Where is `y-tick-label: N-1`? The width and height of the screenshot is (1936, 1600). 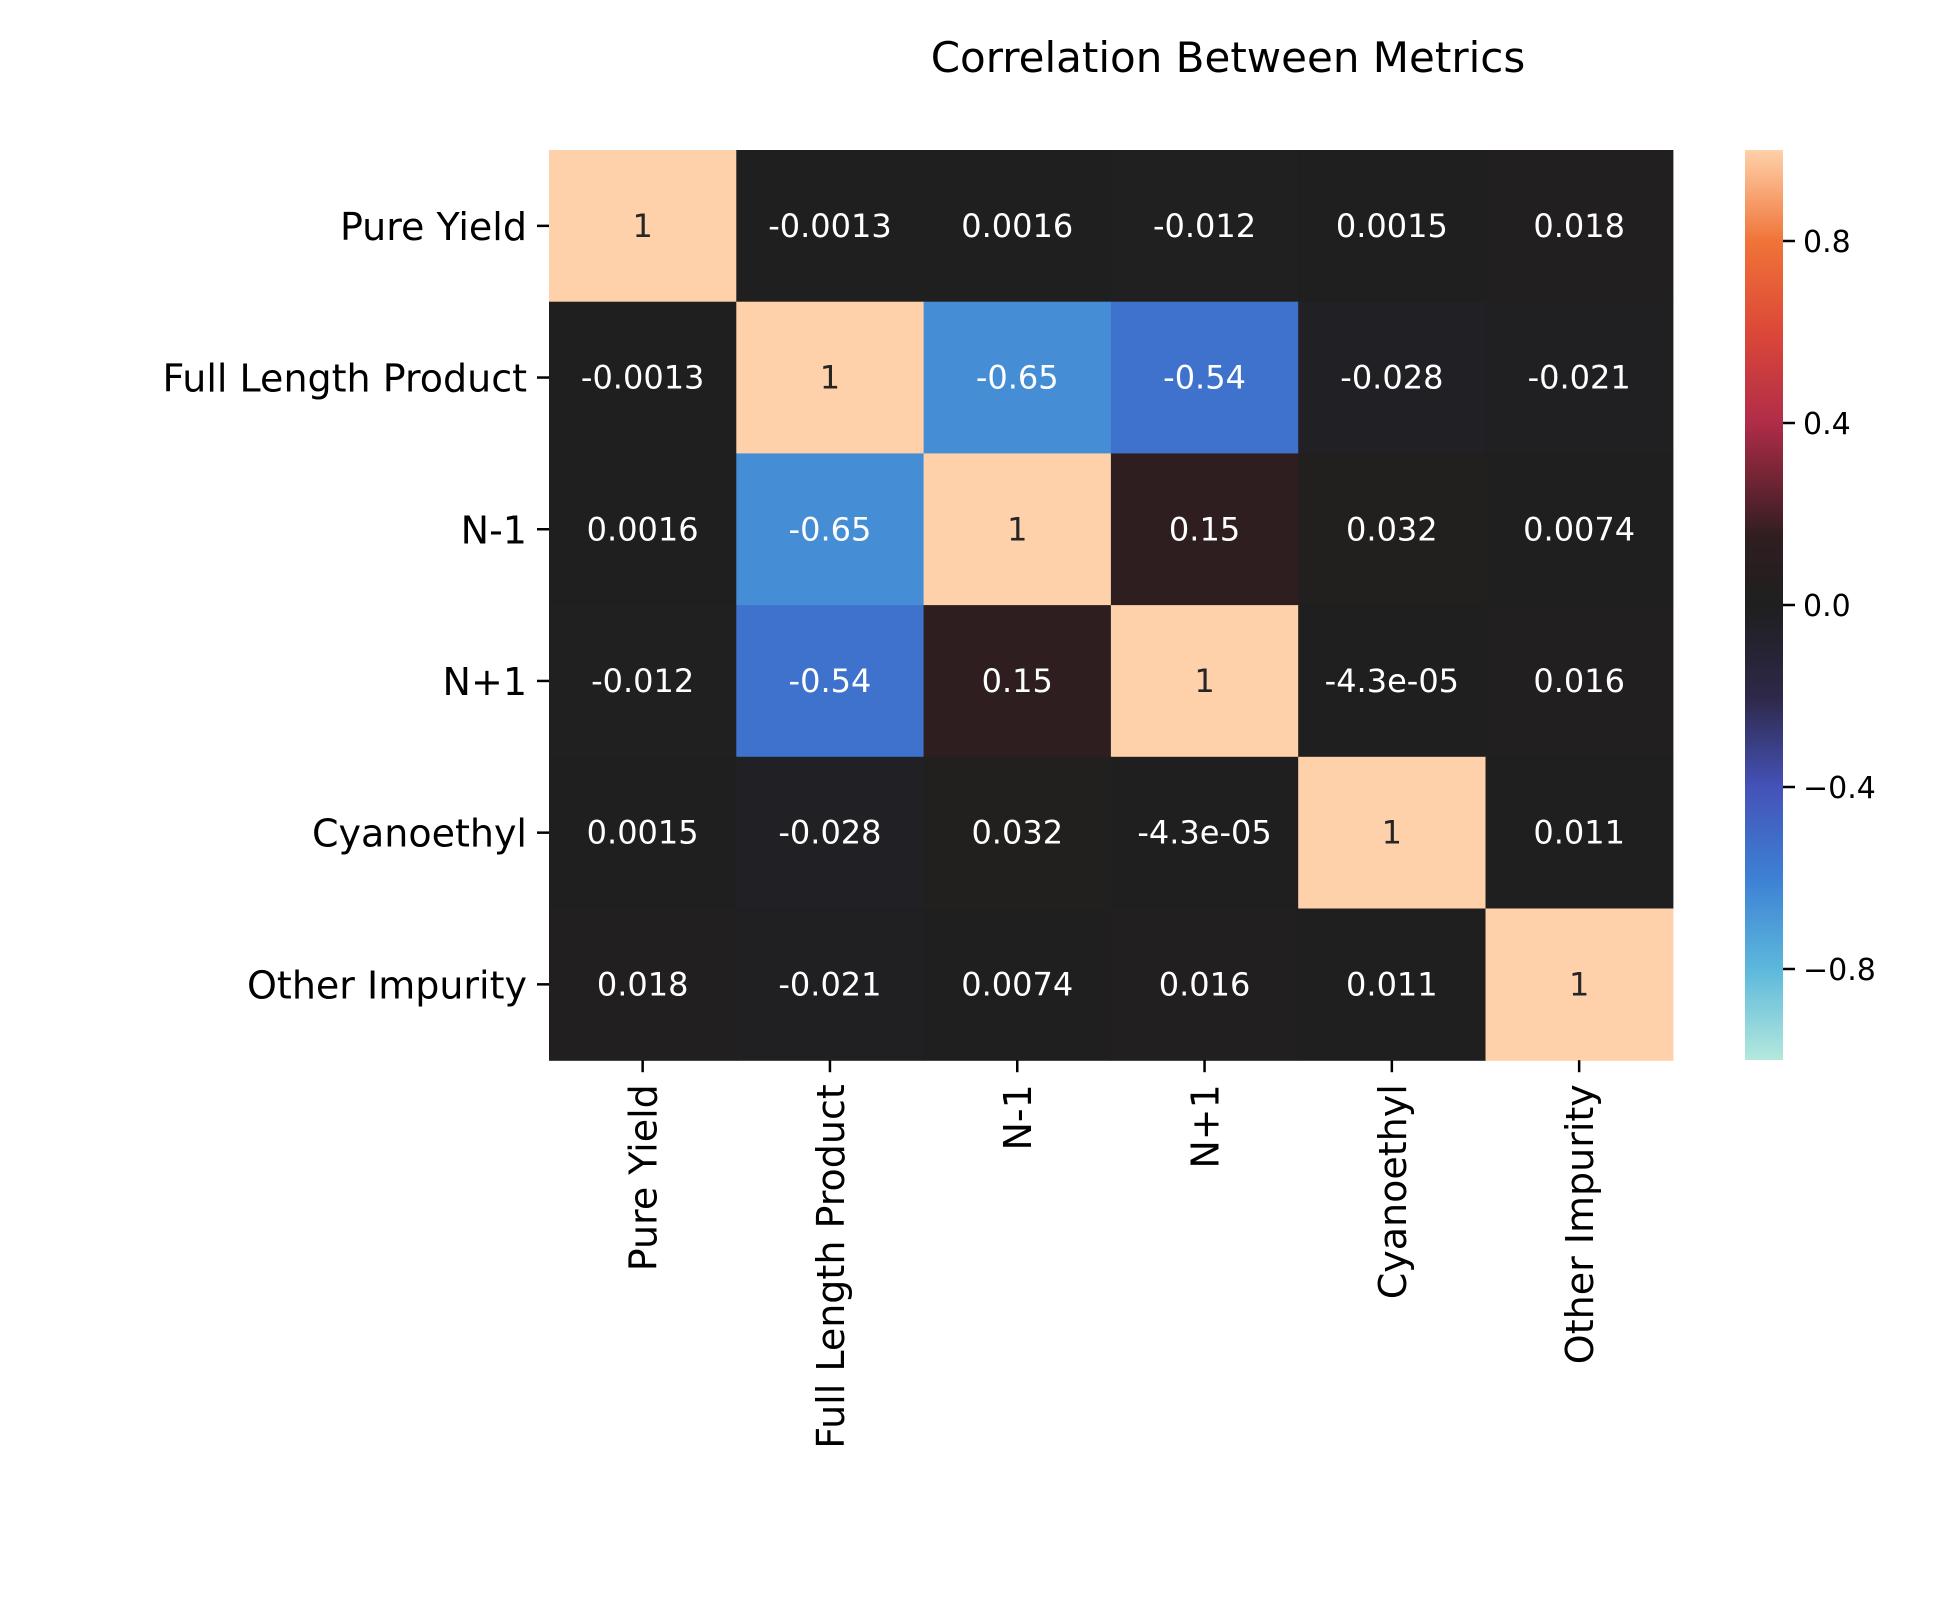 y-tick-label: N-1 is located at coordinates (494, 530).